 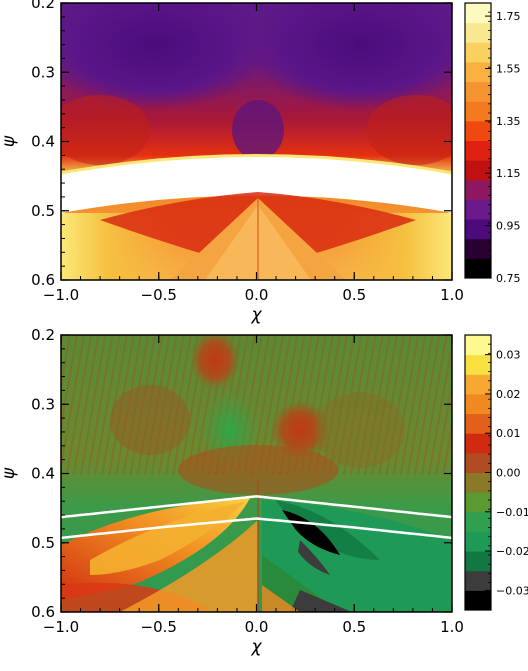 What do you see at coordinates (508, 433) in the screenshot?
I see `colorbar-tick-label: 0.01` at bounding box center [508, 433].